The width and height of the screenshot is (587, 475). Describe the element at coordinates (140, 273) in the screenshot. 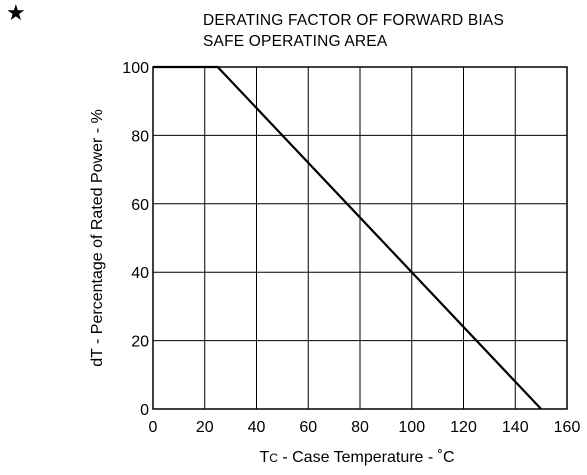

I see `y-tick-label: 40` at that location.